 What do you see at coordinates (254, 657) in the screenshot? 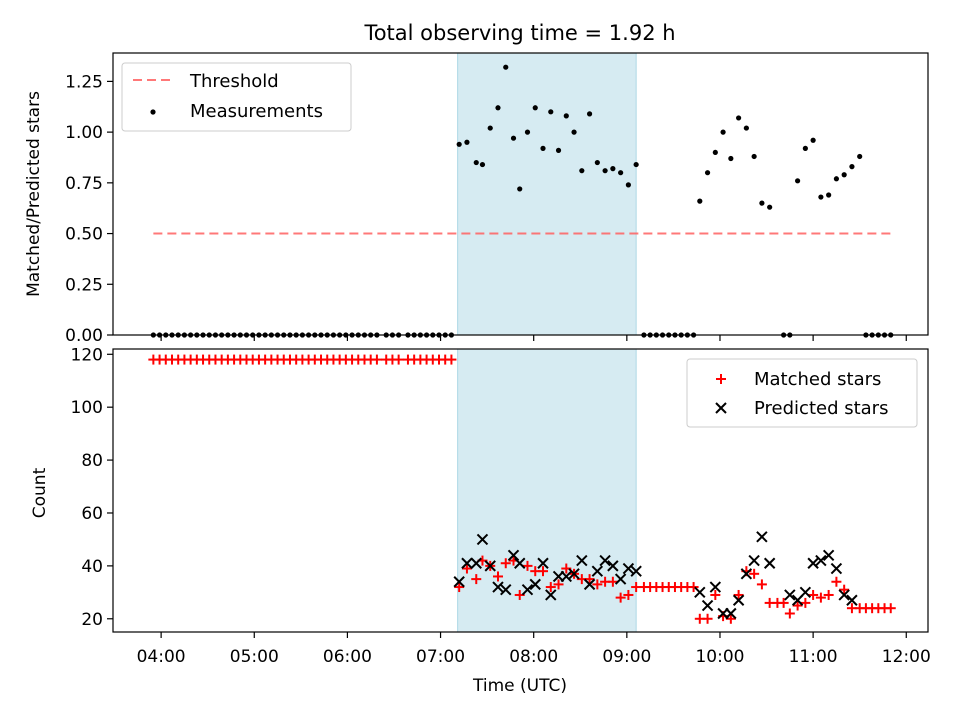
I see `bottom-x-tick-label: 05:00` at bounding box center [254, 657].